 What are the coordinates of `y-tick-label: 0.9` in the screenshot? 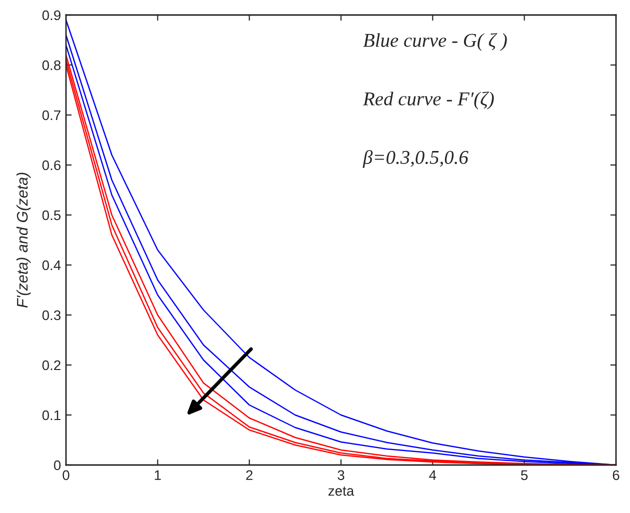 It's located at (51, 15).